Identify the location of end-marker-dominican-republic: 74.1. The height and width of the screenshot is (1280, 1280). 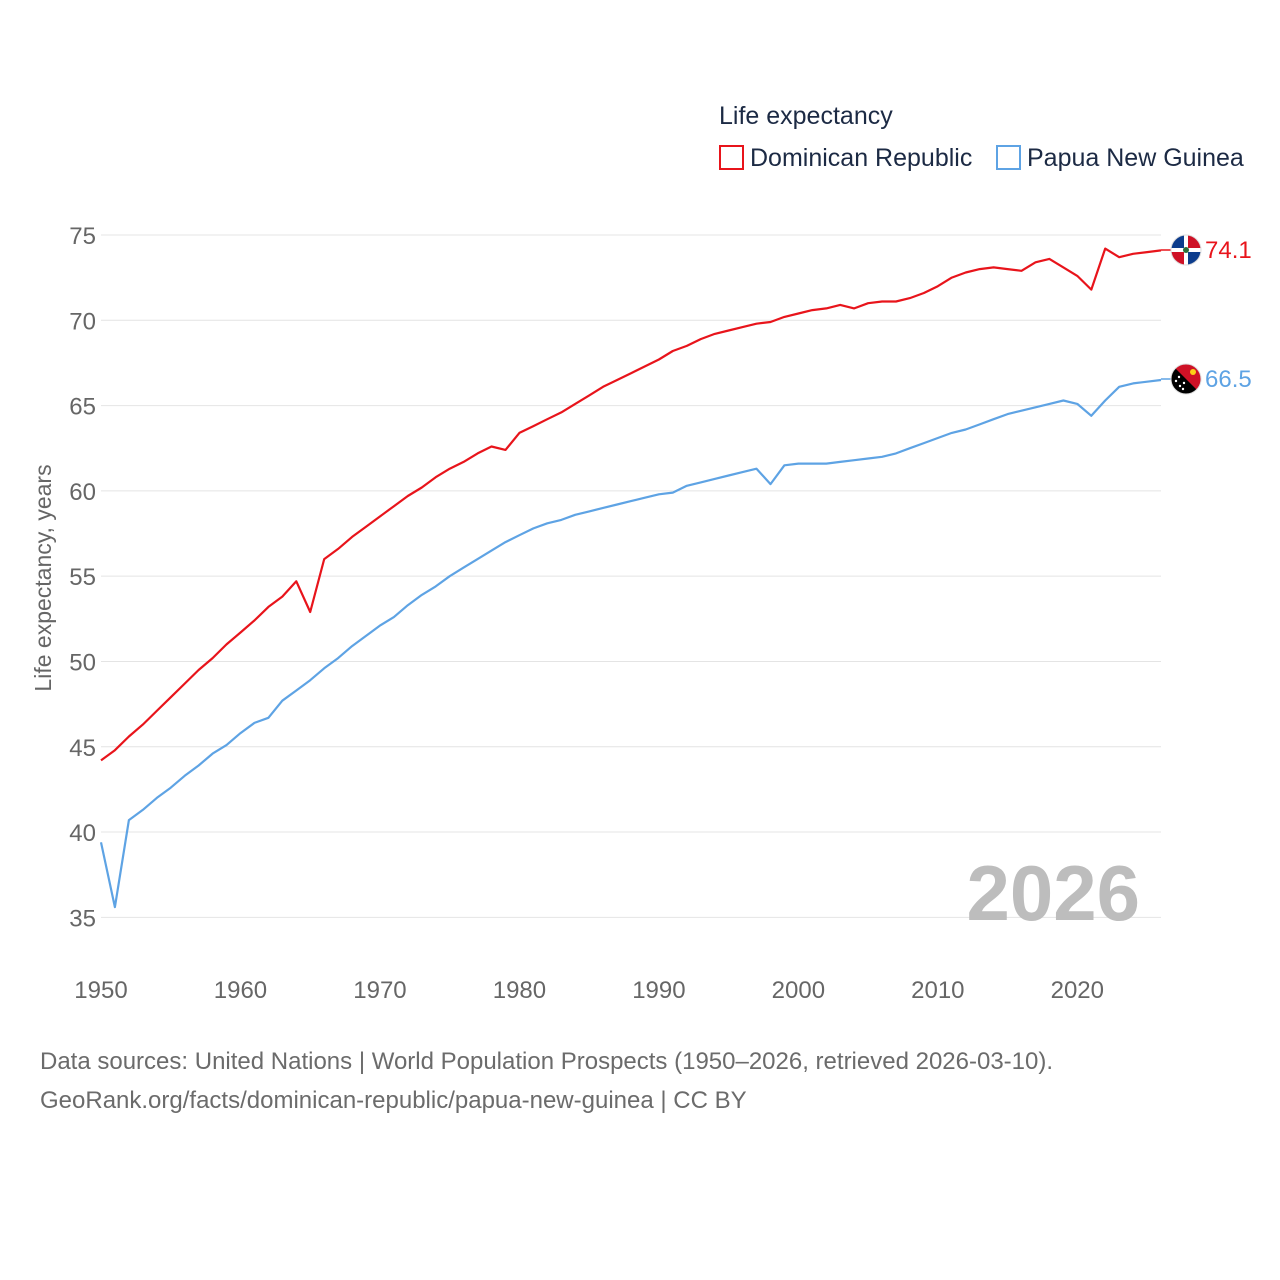
(1206, 250).